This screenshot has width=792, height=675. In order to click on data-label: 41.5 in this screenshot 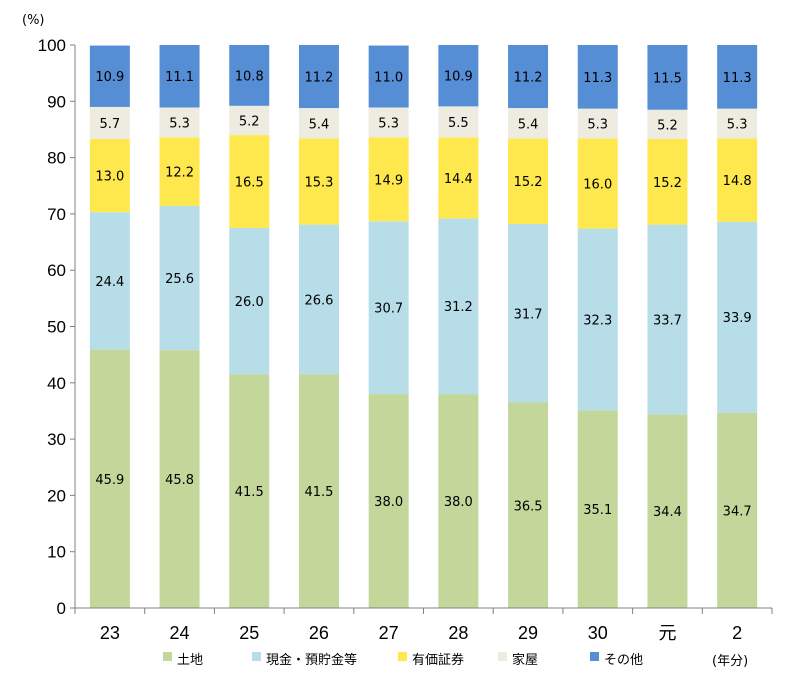, I will do `click(249, 492)`.